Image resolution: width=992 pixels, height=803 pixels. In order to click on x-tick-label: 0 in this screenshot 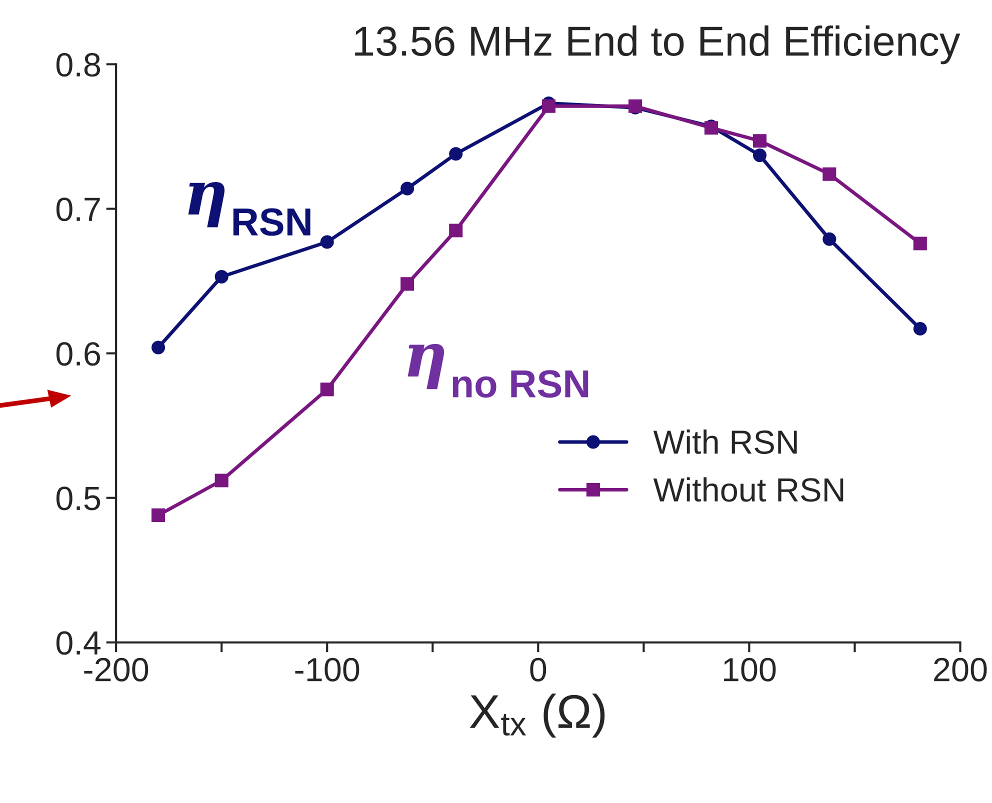, I will do `click(538, 670)`.